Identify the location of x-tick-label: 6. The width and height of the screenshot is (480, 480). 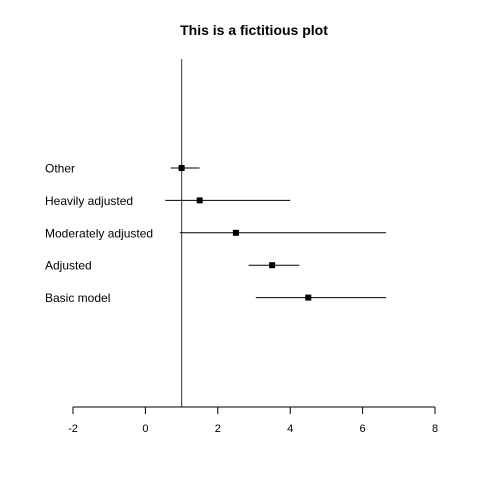
(363, 429).